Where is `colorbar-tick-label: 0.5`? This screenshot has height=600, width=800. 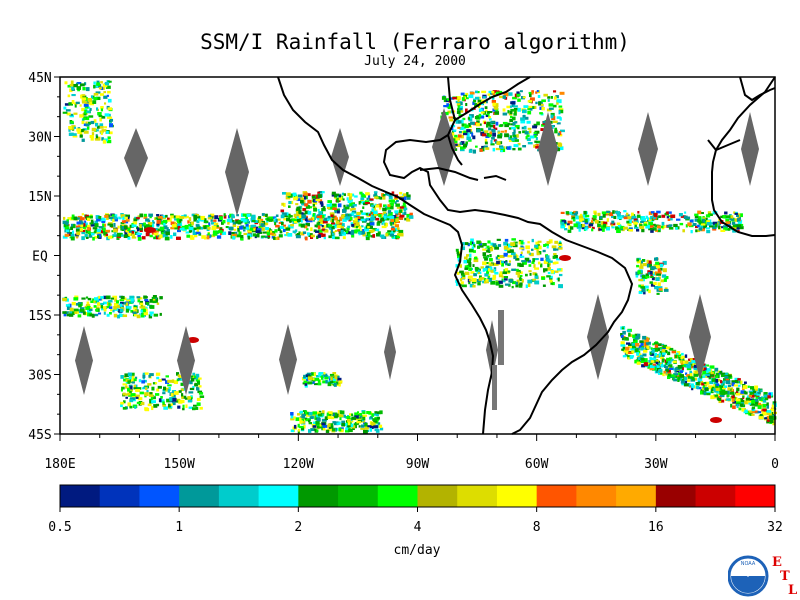 colorbar-tick-label: 0.5 is located at coordinates (59, 527).